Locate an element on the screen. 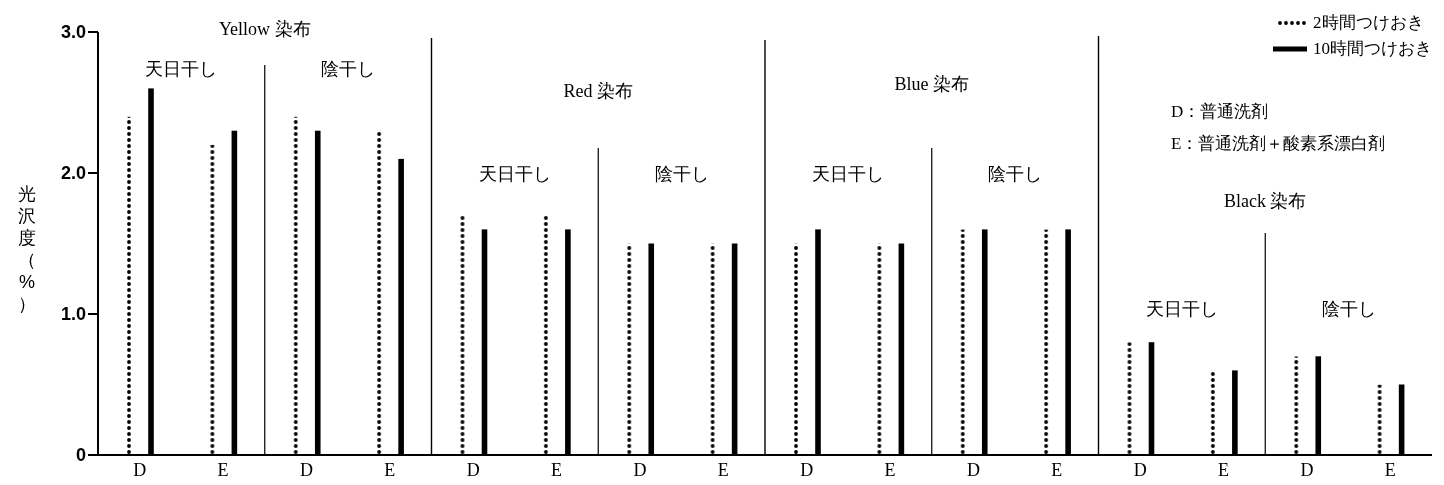 Image resolution: width=1444 pixels, height=485 pixels. legend-label: 10時間つけおき is located at coordinates (1372, 49).